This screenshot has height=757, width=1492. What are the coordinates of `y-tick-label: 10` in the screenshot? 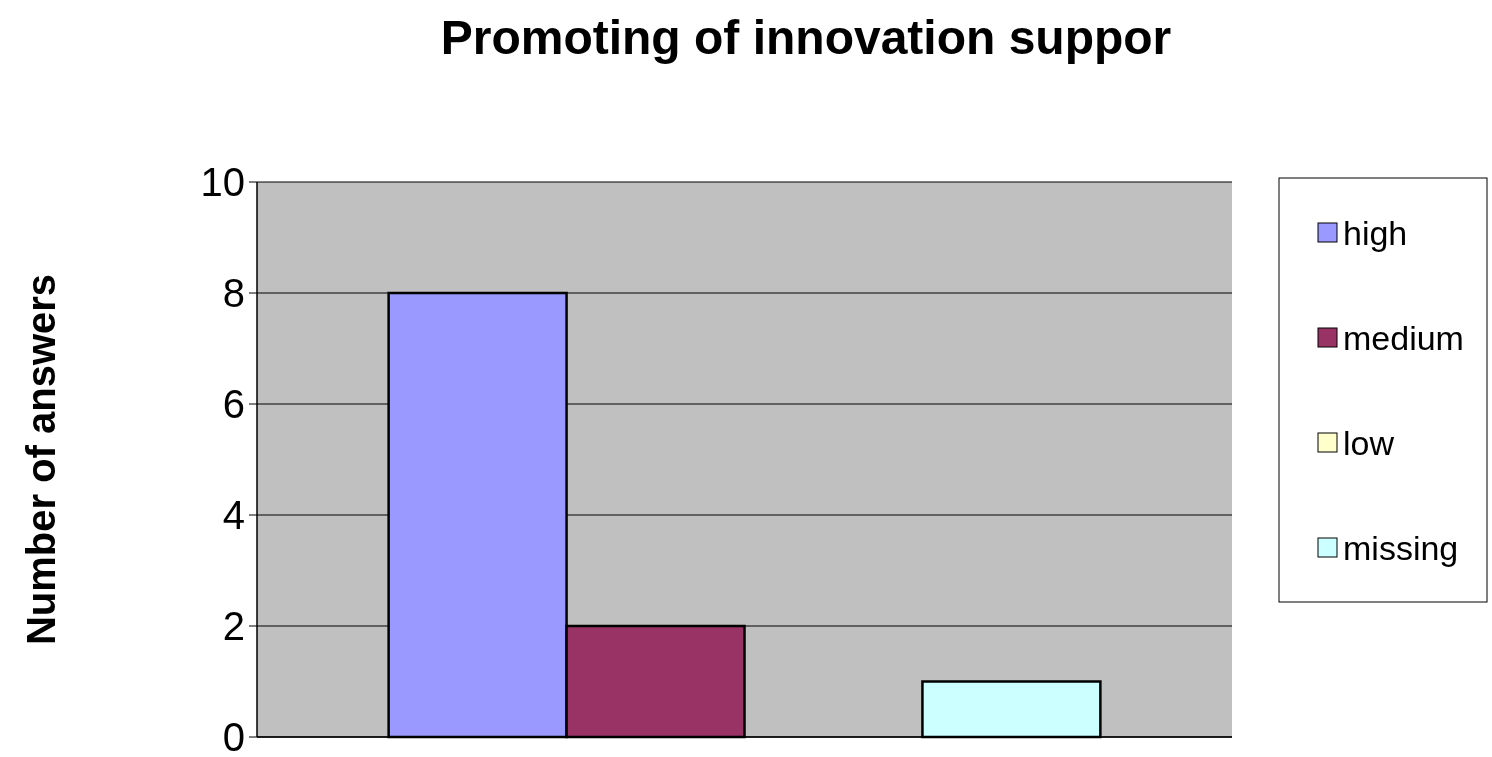 It's located at (222, 182).